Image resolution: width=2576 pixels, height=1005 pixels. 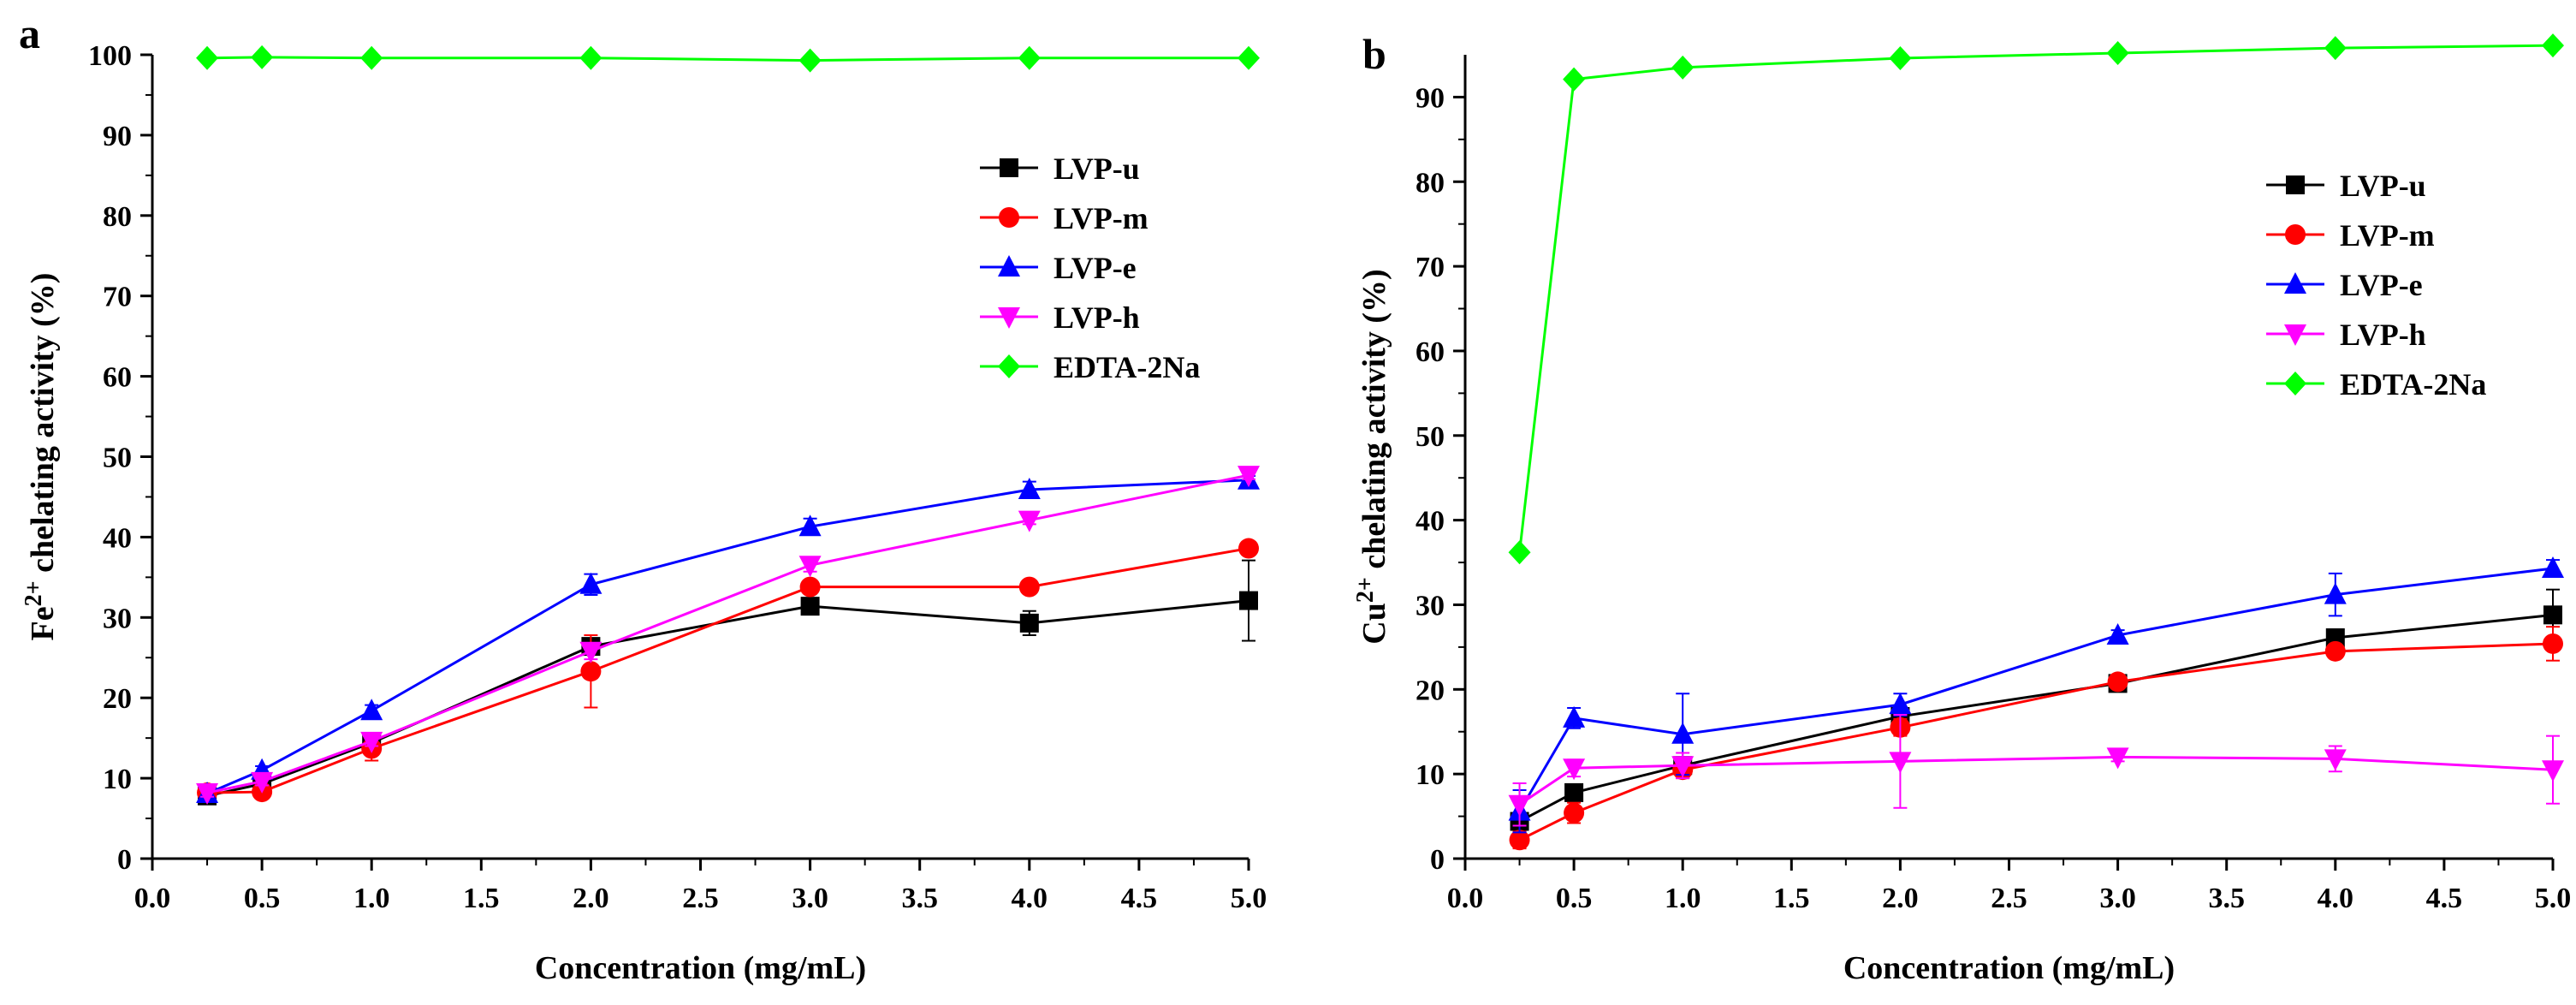 I want to click on legend-label: EDTA-2Na, so click(x=2413, y=384).